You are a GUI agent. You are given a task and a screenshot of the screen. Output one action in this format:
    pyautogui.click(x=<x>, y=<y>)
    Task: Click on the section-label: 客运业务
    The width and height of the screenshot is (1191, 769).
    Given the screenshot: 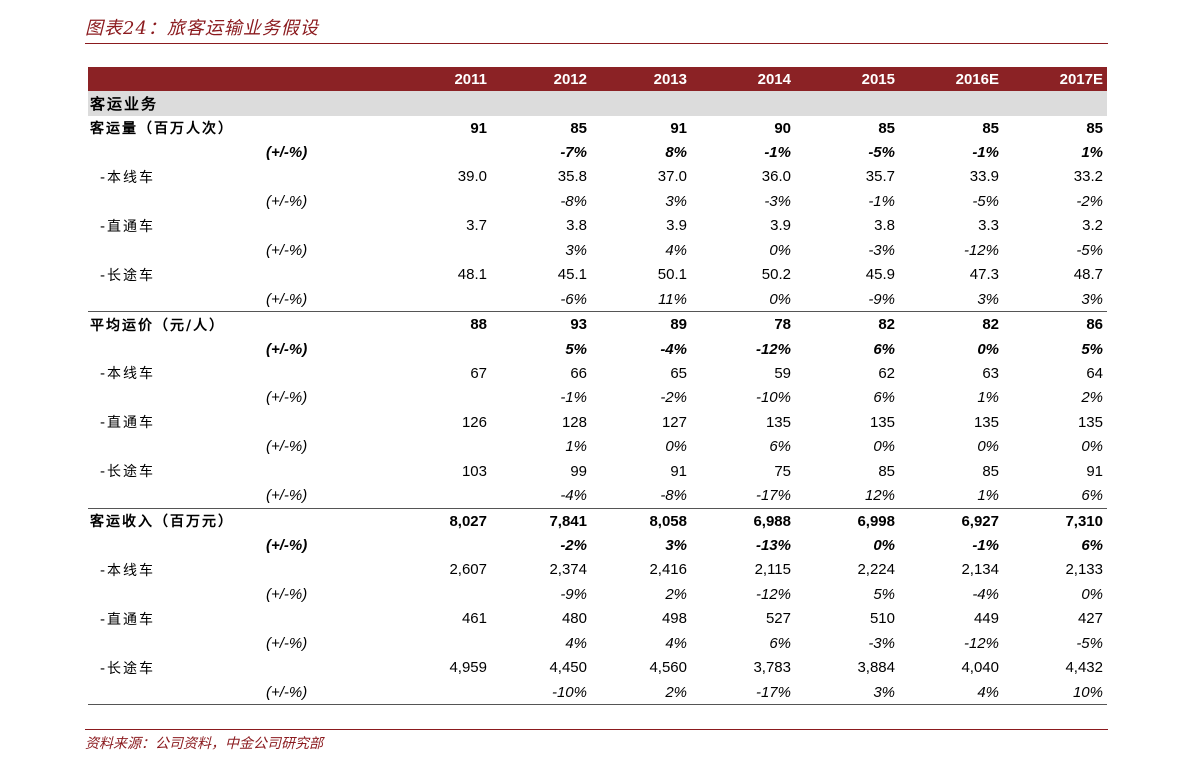 What is the action you would take?
    pyautogui.click(x=597, y=103)
    